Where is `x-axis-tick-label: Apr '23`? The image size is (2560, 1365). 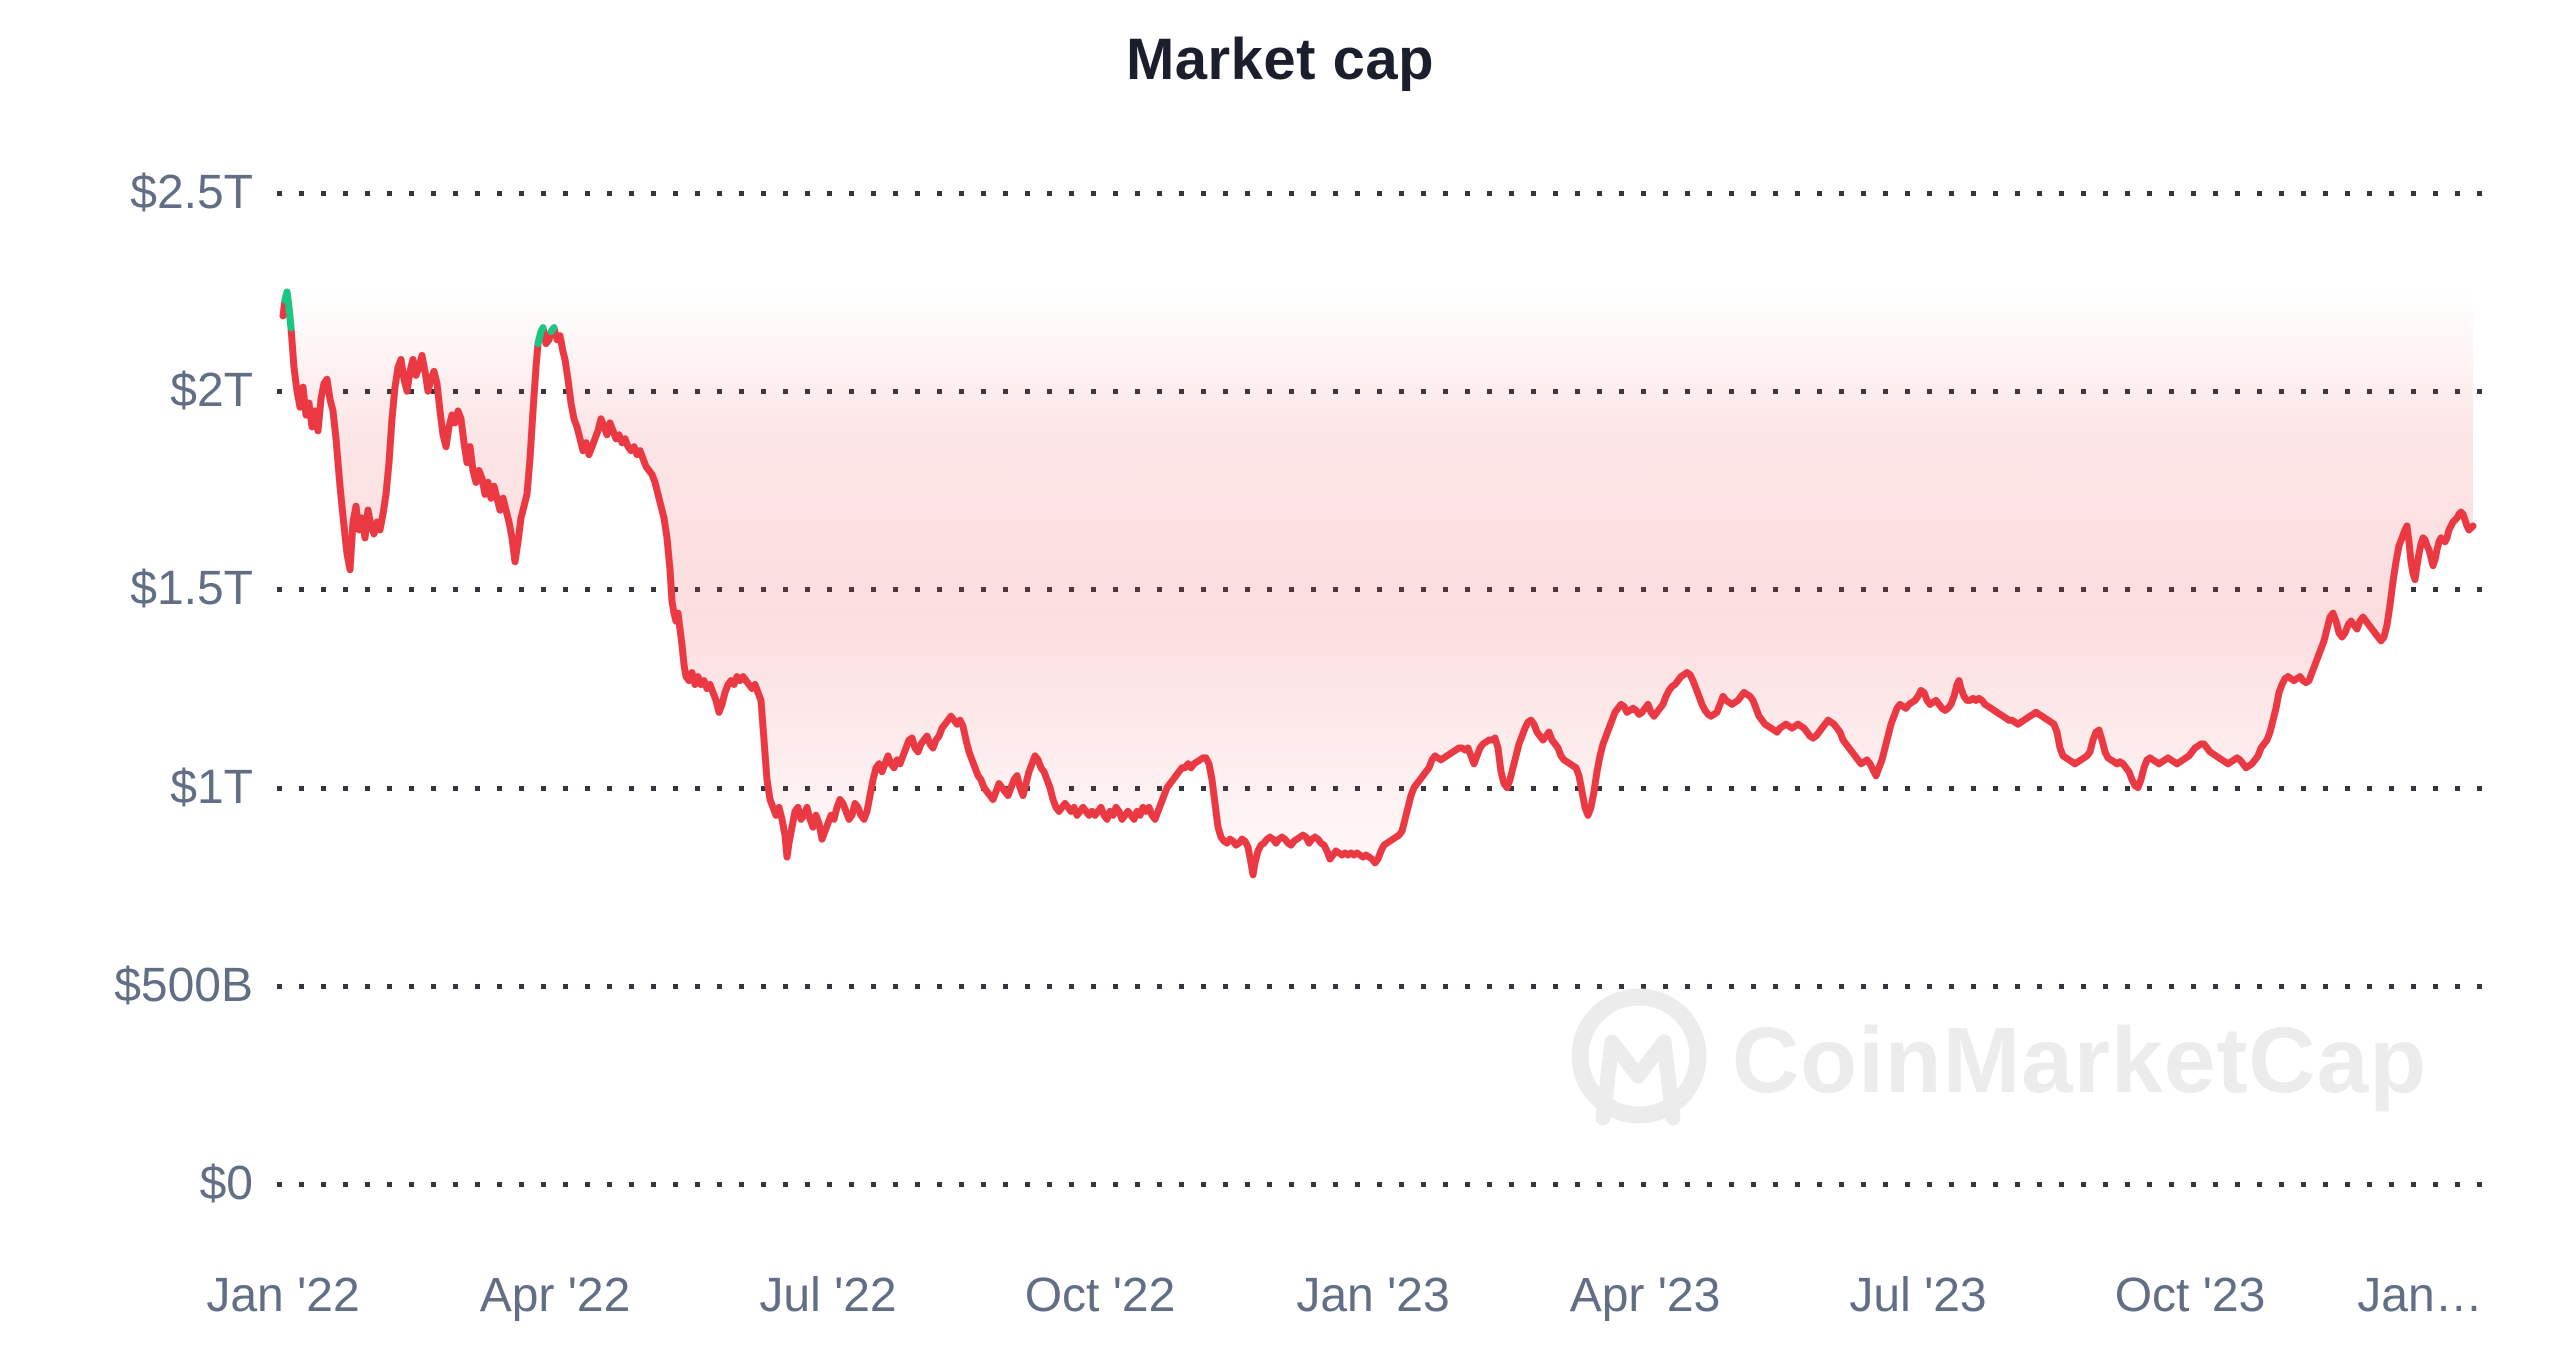 x-axis-tick-label: Apr '23 is located at coordinates (1645, 1295).